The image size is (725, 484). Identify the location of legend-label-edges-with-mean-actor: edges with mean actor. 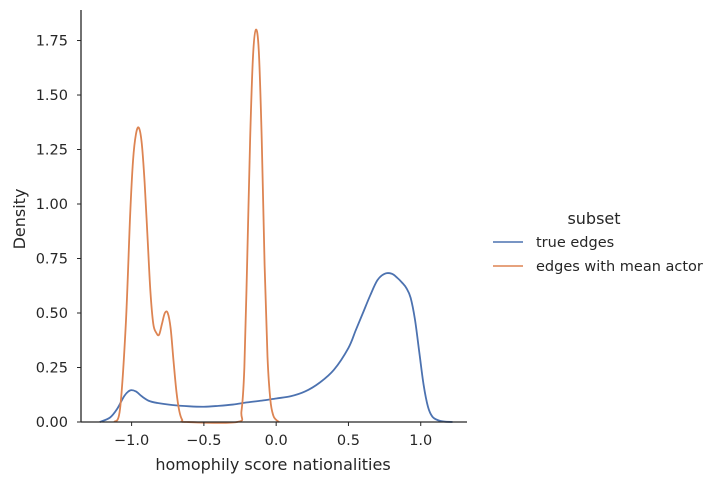
(619, 267).